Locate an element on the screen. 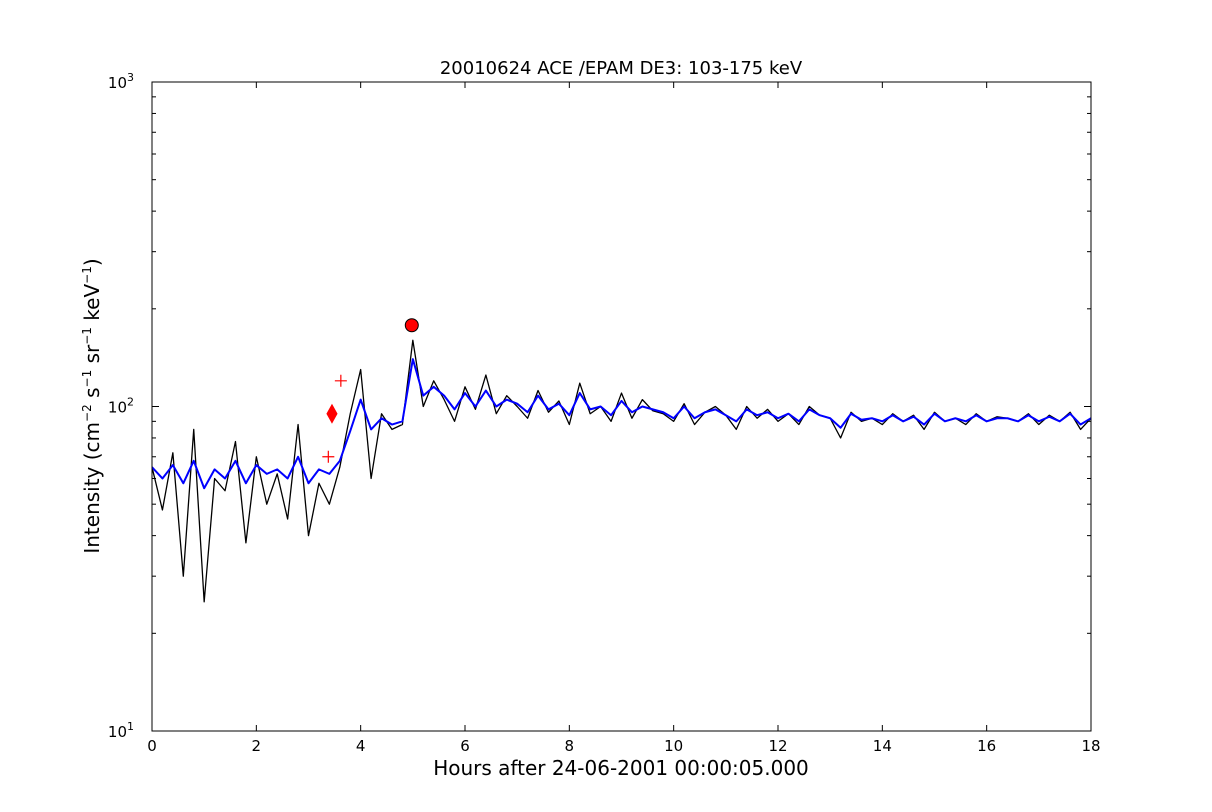 The height and width of the screenshot is (812, 1212). y-tick-label: 10³ is located at coordinates (121, 81).